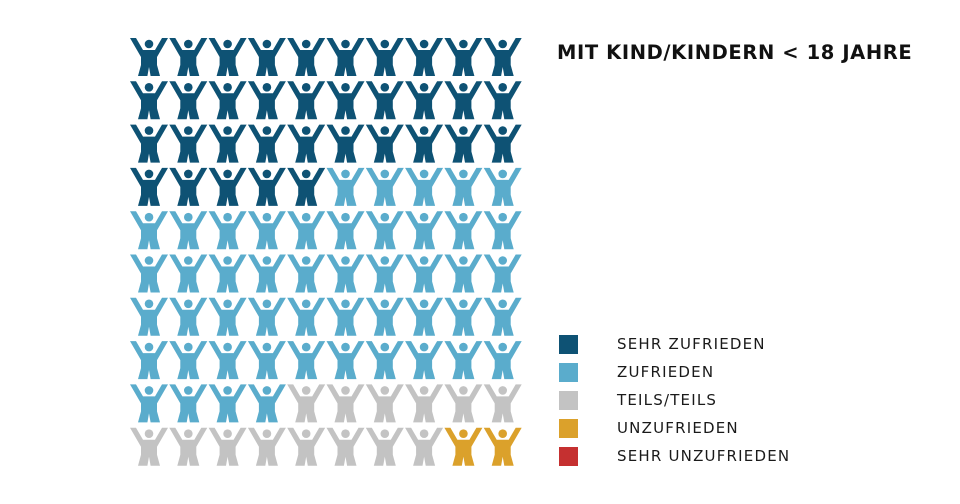  What do you see at coordinates (691, 344) in the screenshot?
I see `legend-label-sehr-zufrieden: SEHR ZUFRIEDEN` at bounding box center [691, 344].